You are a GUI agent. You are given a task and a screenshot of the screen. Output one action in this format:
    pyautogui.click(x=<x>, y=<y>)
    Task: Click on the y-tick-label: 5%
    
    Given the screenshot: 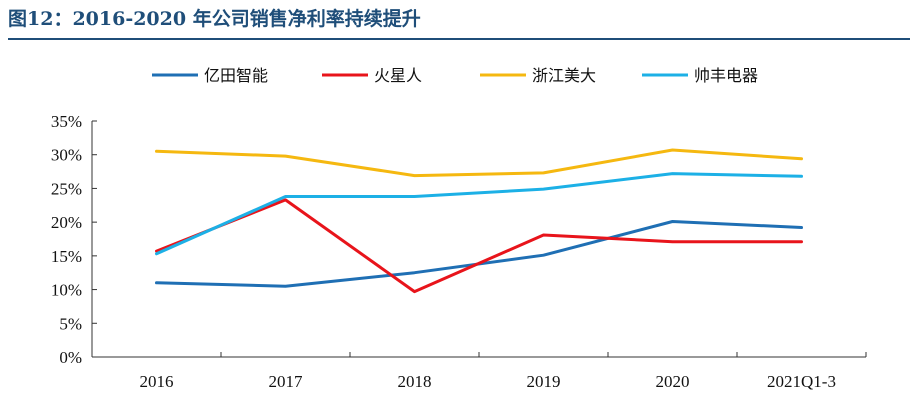 What is the action you would take?
    pyautogui.click(x=70, y=323)
    